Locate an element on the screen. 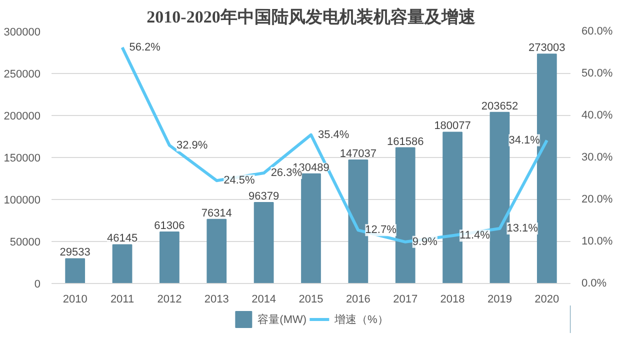 Image resolution: width=626 pixels, height=343 pixels. data-label: 161586 is located at coordinates (405, 142).